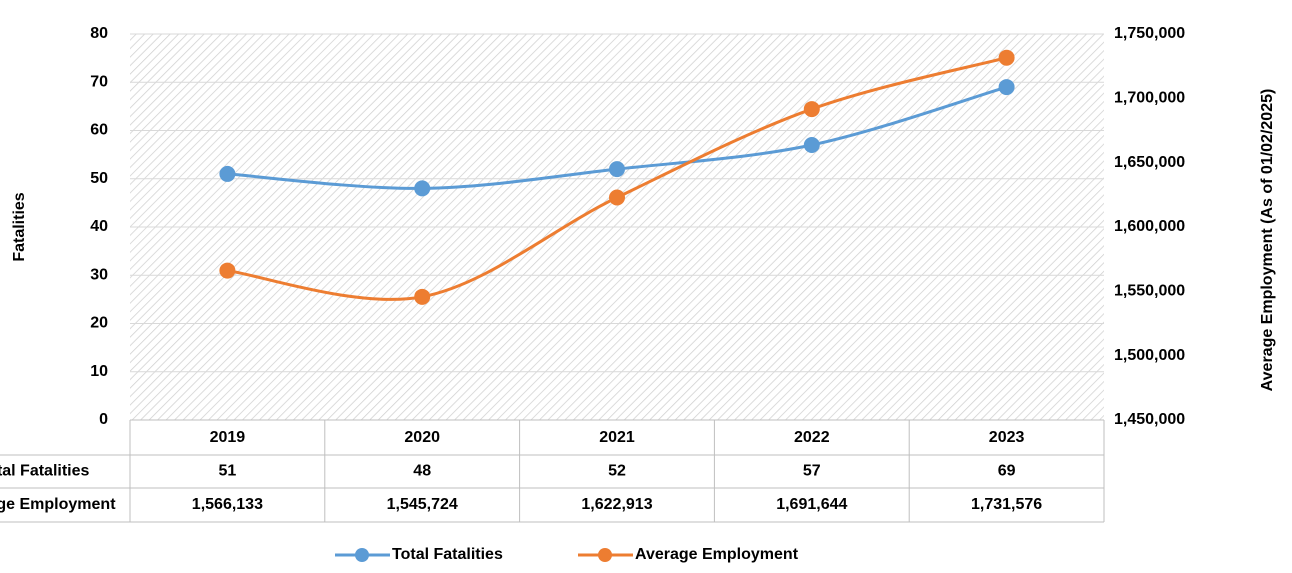 This screenshot has width=1292, height=573. What do you see at coordinates (228, 437) in the screenshot?
I see `x-tick-label: 2019` at bounding box center [228, 437].